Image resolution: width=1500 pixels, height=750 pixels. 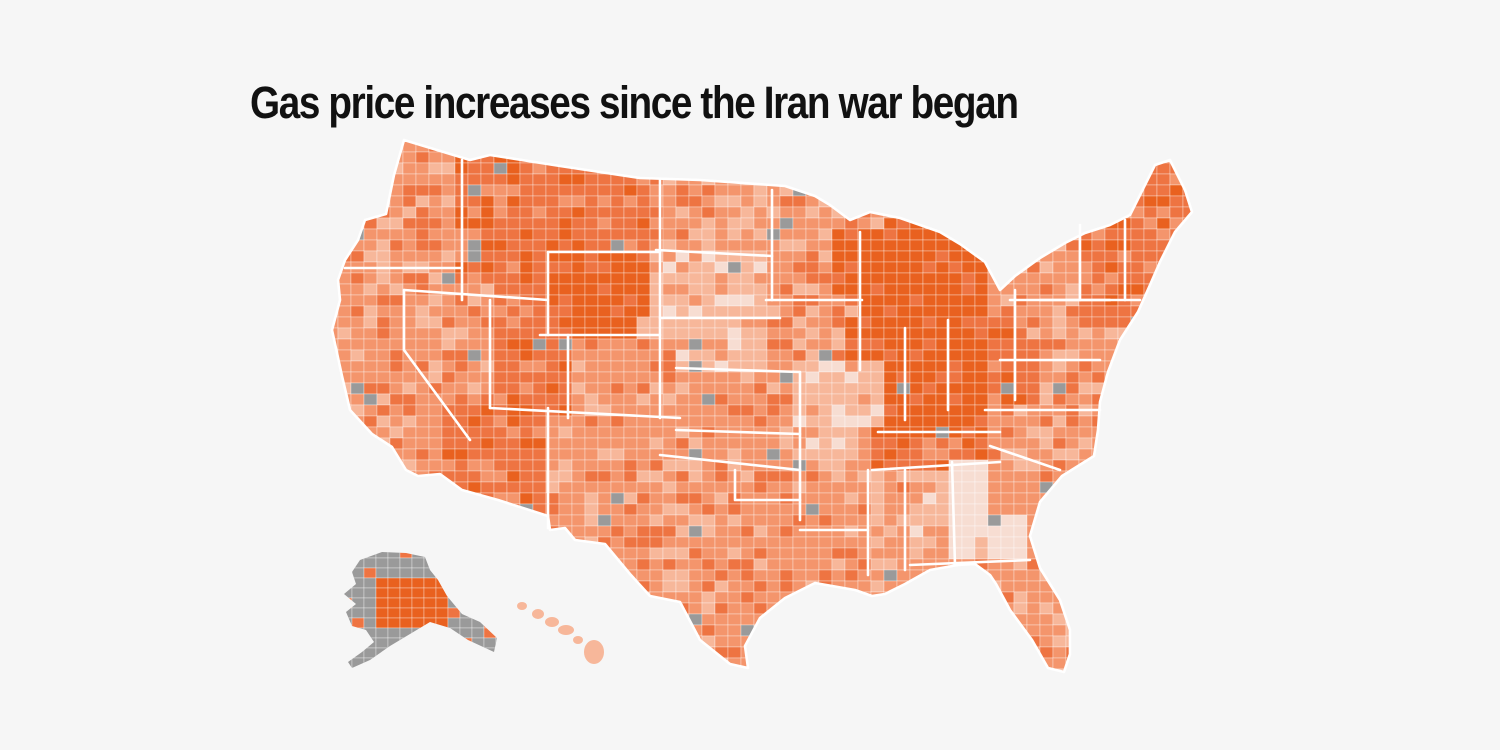 I want to click on hawaii-island, so click(x=522, y=606).